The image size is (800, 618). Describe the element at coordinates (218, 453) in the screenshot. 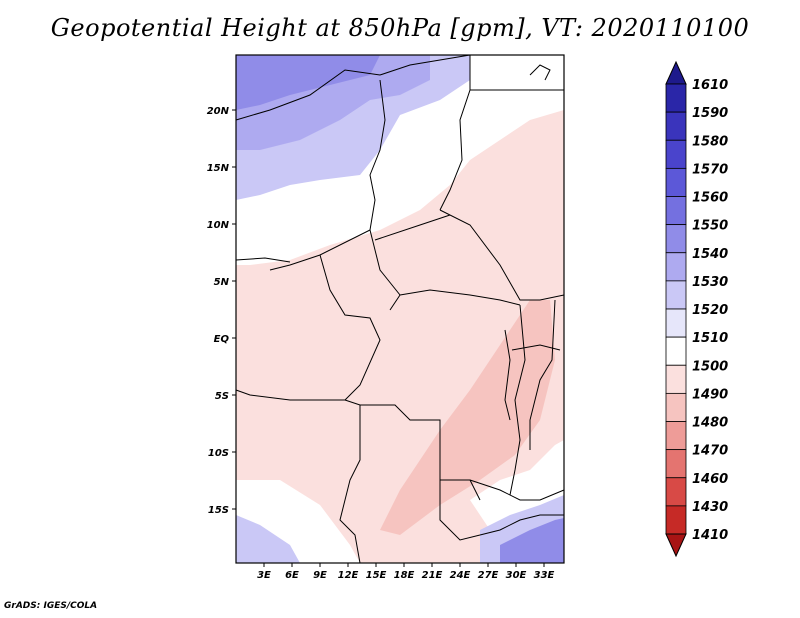

I see `lat-label: 10S` at that location.